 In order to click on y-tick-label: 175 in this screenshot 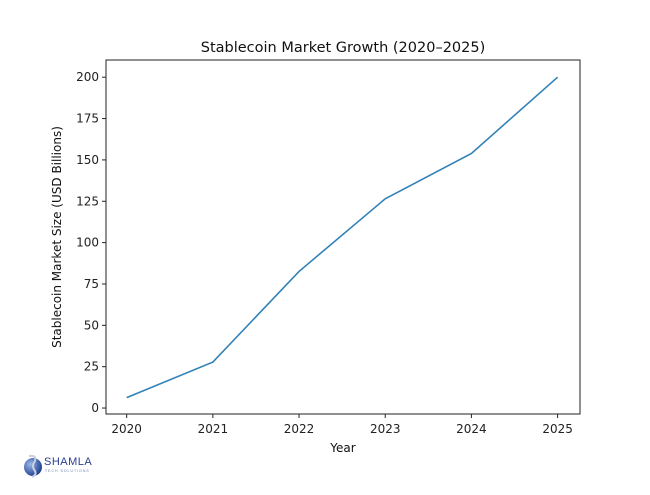, I will do `click(87, 119)`.